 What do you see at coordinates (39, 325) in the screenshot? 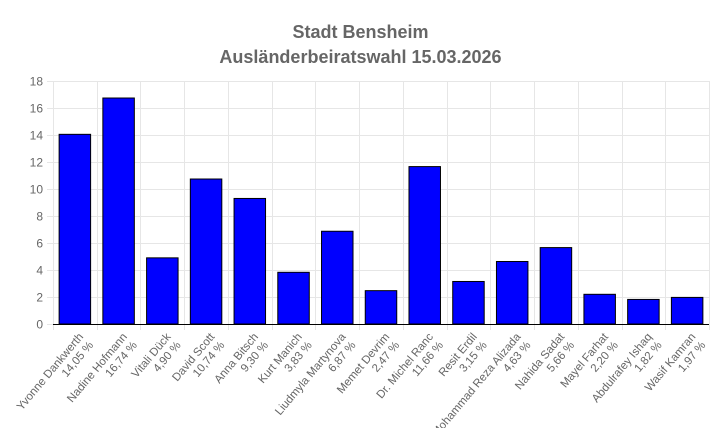
I see `y-tick-label: 0` at bounding box center [39, 325].